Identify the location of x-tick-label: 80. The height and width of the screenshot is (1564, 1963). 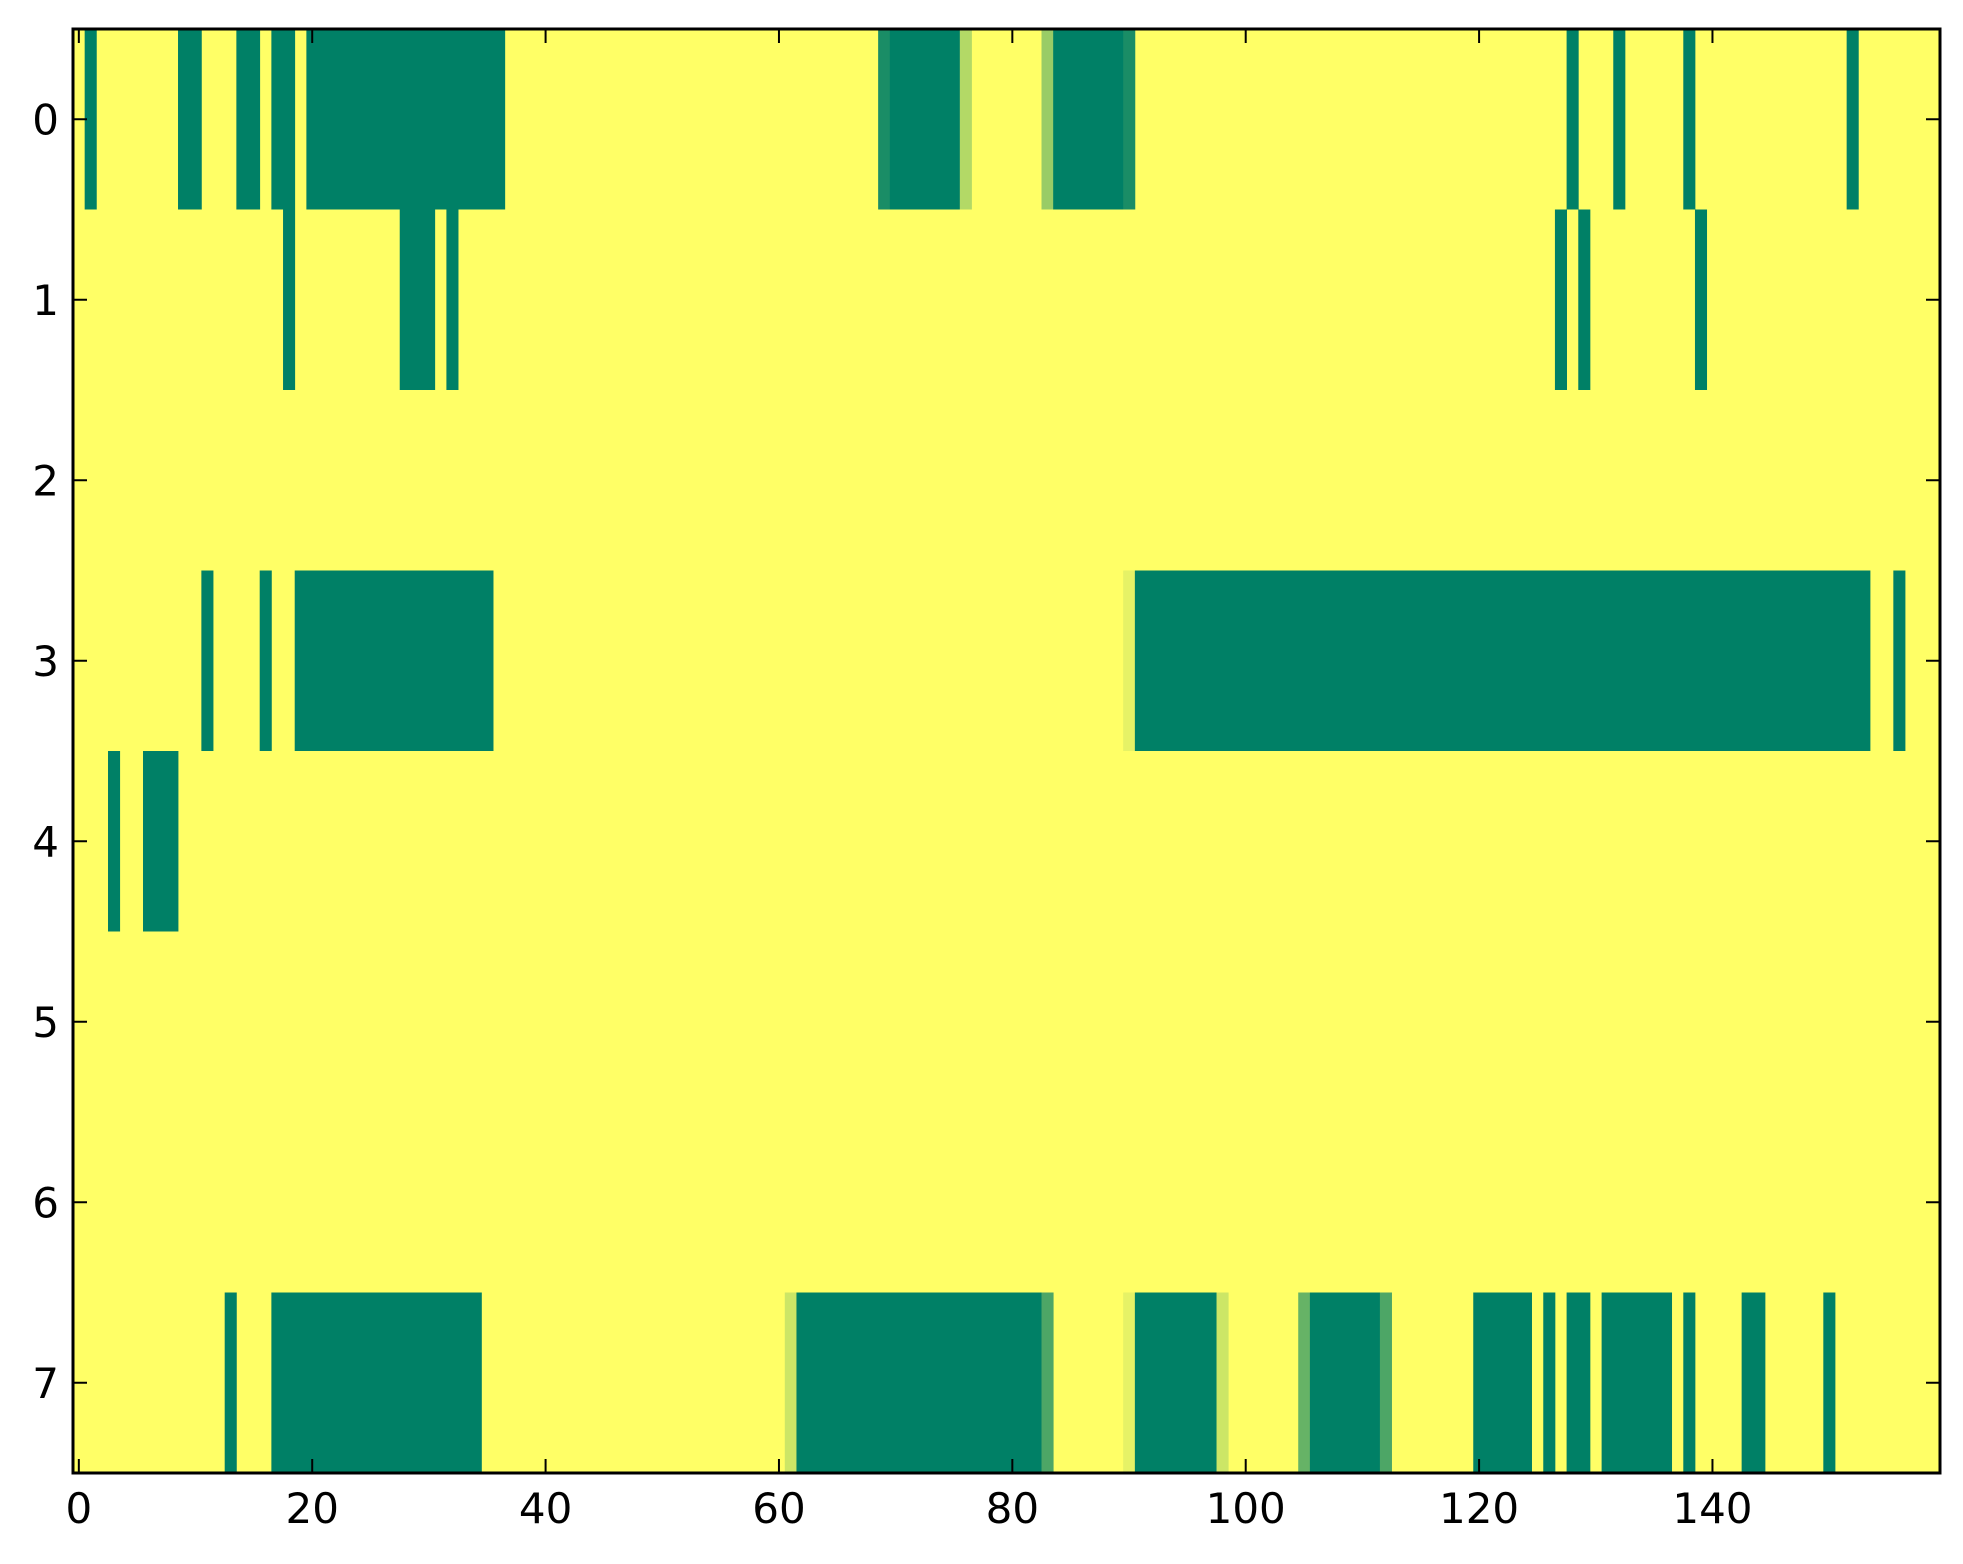
(1012, 1508).